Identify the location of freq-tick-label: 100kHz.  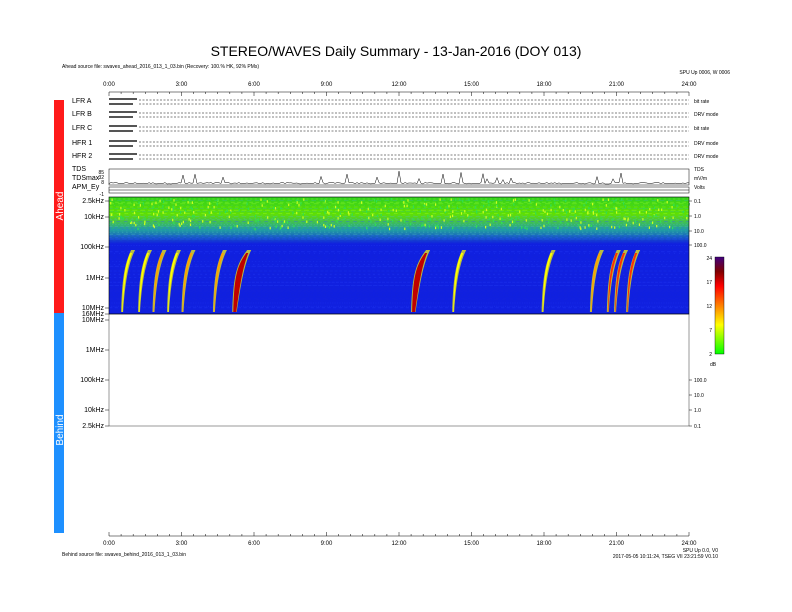
(92, 247).